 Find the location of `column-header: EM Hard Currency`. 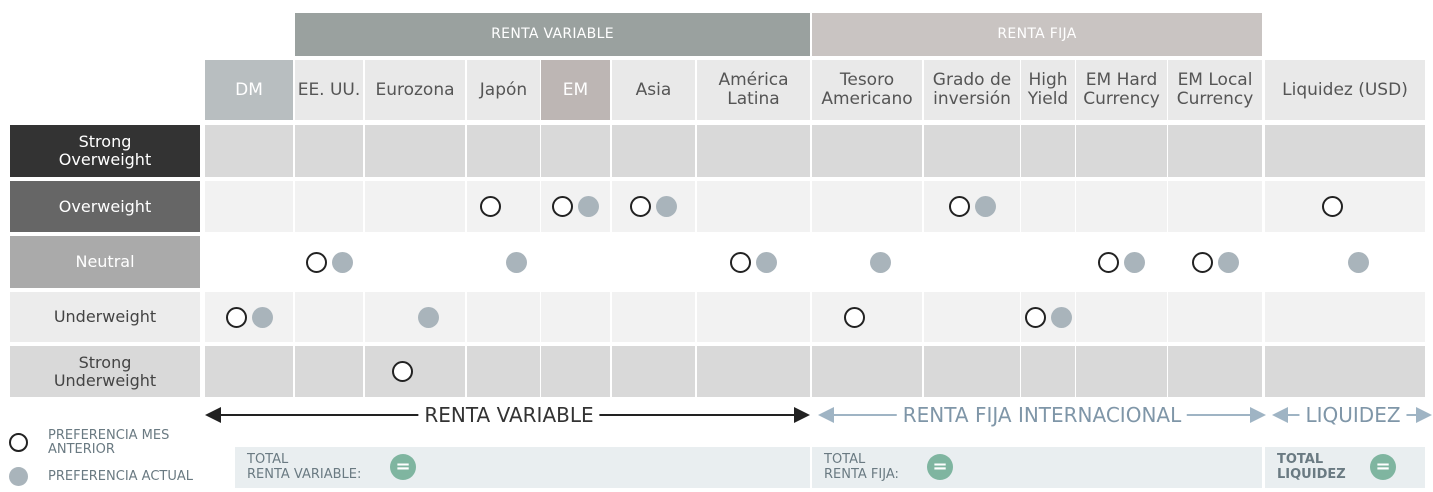

column-header: EM Hard Currency is located at coordinates (1121, 90).